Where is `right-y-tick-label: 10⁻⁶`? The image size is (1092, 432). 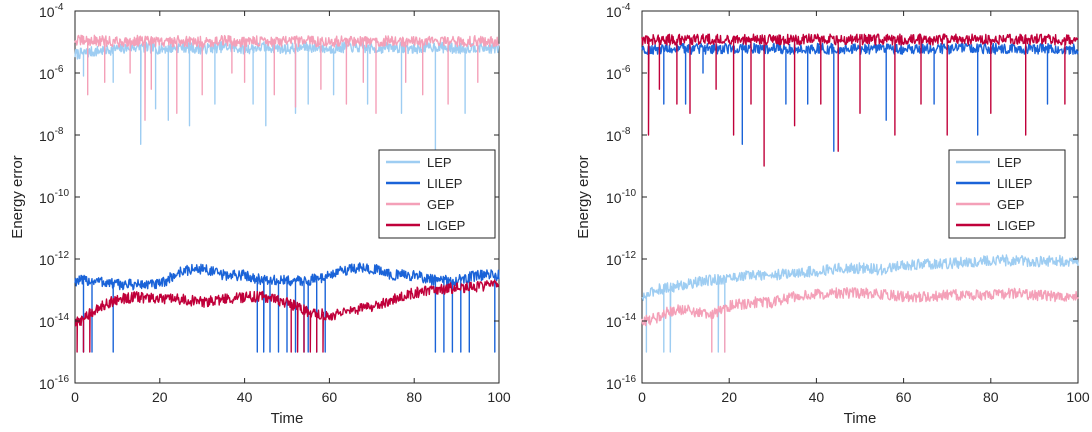 right-y-tick-label: 10⁻⁶ is located at coordinates (618, 73).